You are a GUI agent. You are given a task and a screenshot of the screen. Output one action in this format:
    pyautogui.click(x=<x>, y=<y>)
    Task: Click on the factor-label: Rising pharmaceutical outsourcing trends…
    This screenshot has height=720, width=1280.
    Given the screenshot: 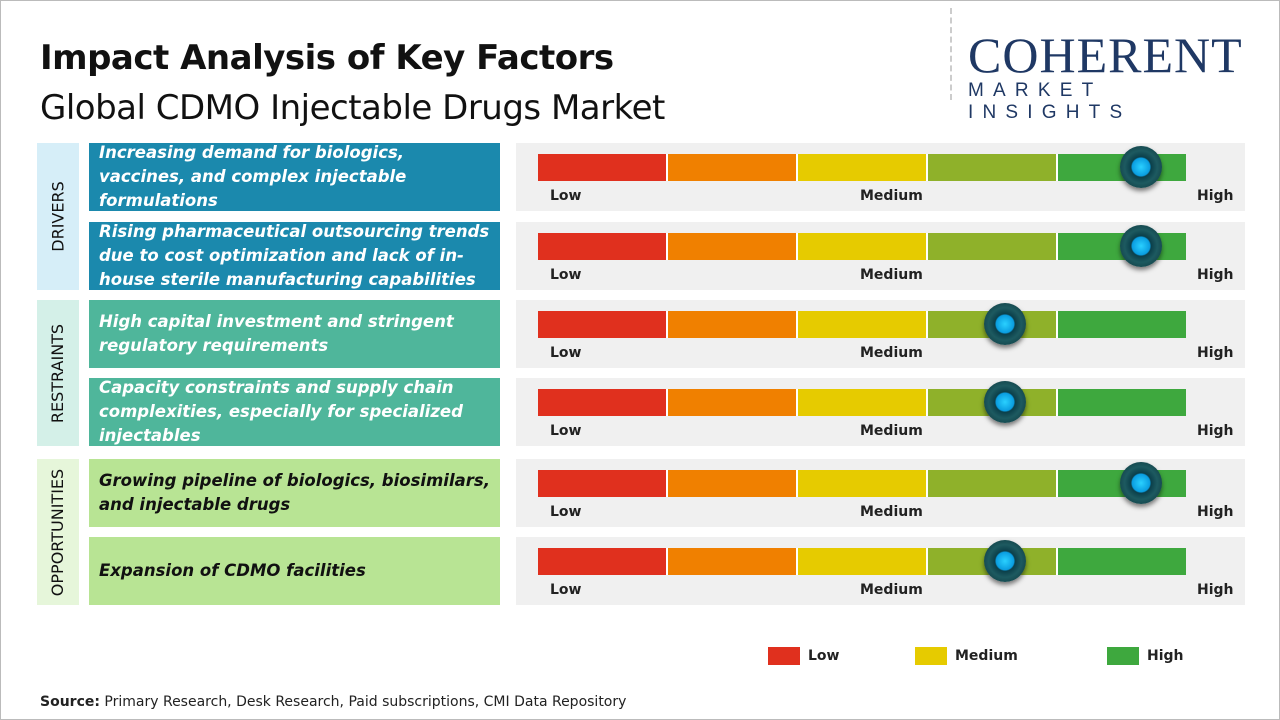 What is the action you would take?
    pyautogui.click(x=294, y=256)
    